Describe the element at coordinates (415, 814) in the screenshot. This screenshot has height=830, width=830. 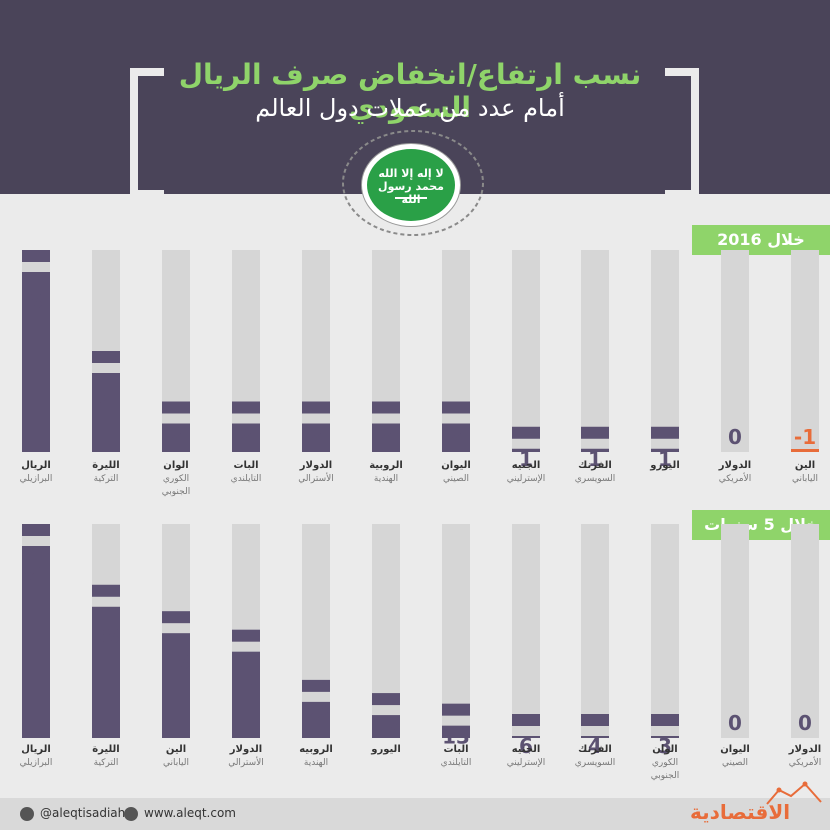
I see `footer: @aleqtisadiah www.aleqt.com الاقتصادية` at that location.